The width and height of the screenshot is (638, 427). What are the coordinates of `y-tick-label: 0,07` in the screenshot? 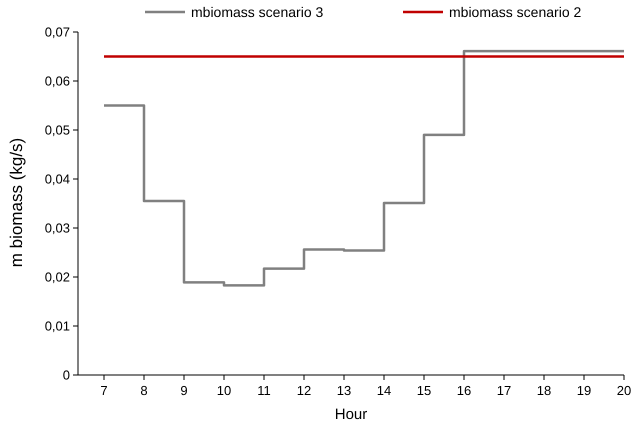 It's located at (57, 32).